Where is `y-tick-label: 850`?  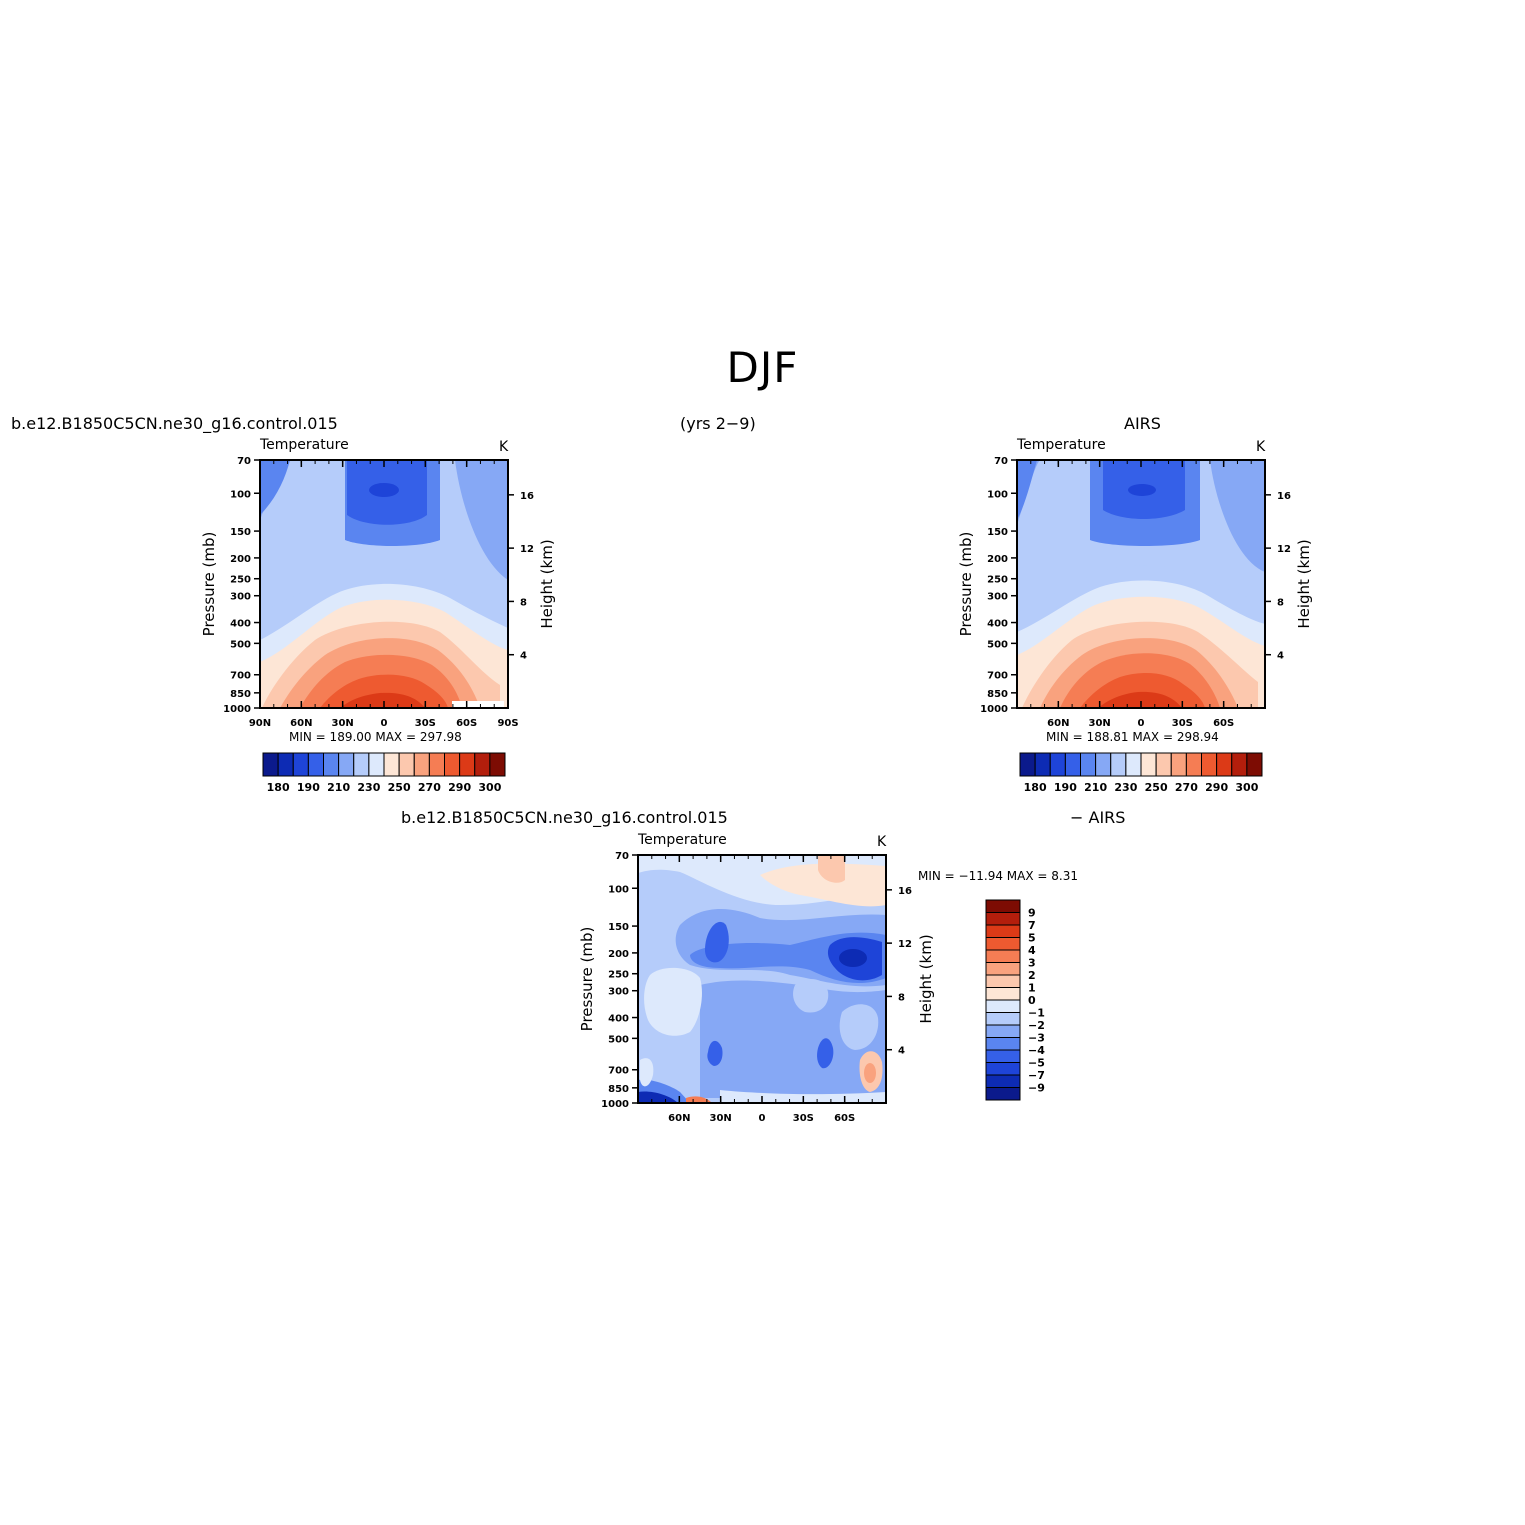 y-tick-label: 850 is located at coordinates (240, 694).